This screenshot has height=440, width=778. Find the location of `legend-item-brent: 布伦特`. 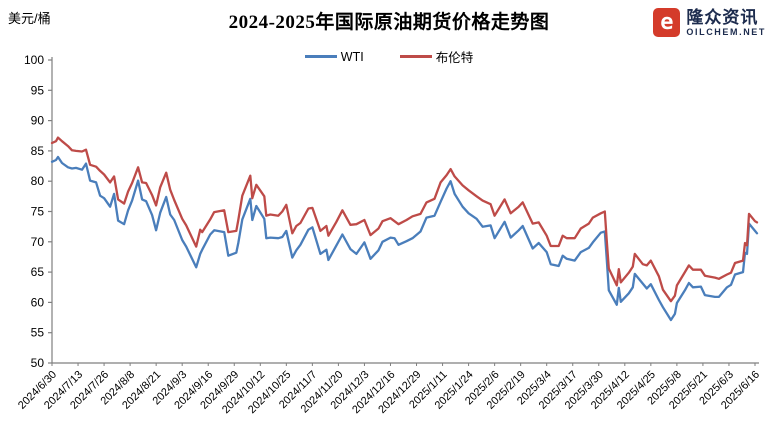

legend-item-brent: 布伦特 is located at coordinates (436, 56).